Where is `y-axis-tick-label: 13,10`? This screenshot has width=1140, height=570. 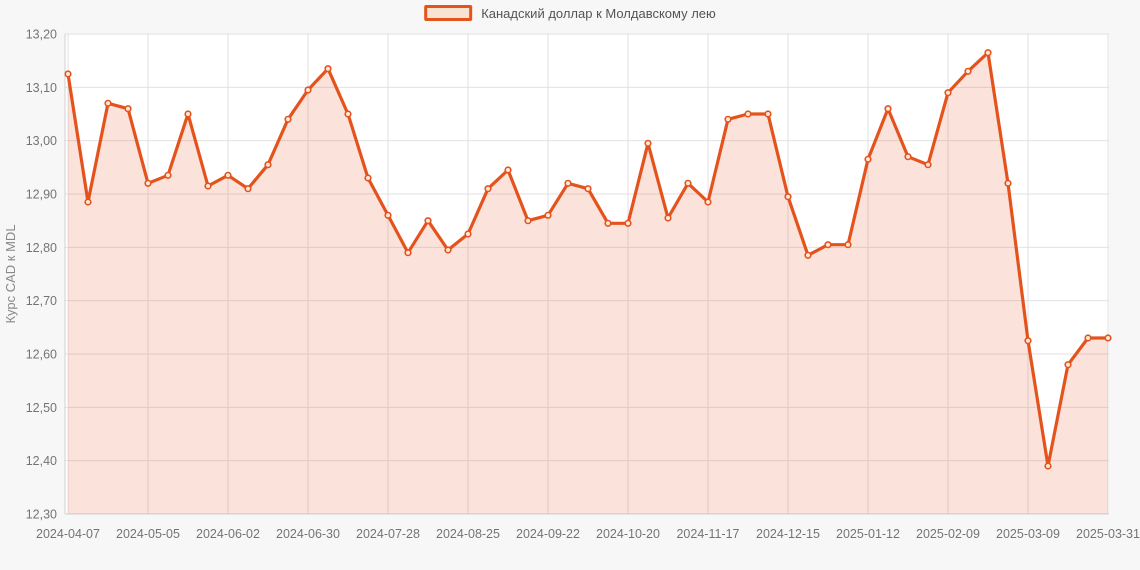
y-axis-tick-label: 13,10 is located at coordinates (41, 88).